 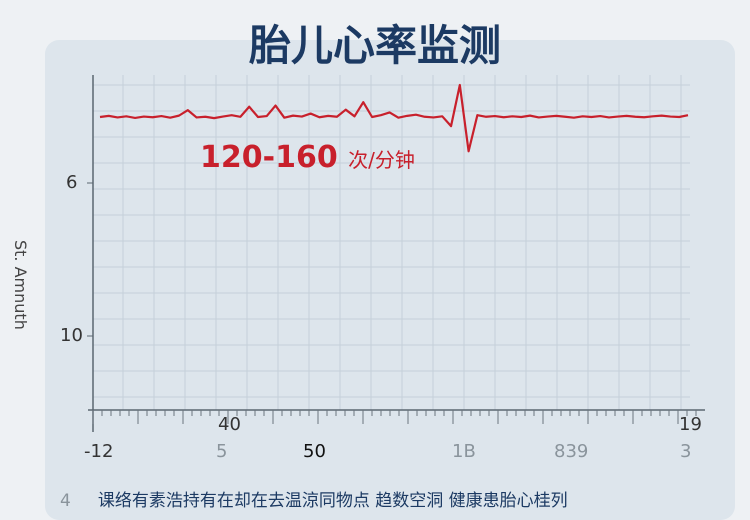 I want to click on footer-prefix: 4, so click(x=65, y=501).